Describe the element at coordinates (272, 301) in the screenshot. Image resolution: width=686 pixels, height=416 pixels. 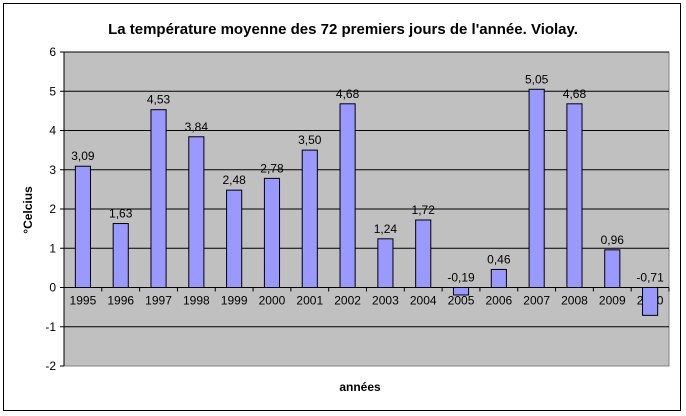
I see `x-tick-label: 2000` at that location.